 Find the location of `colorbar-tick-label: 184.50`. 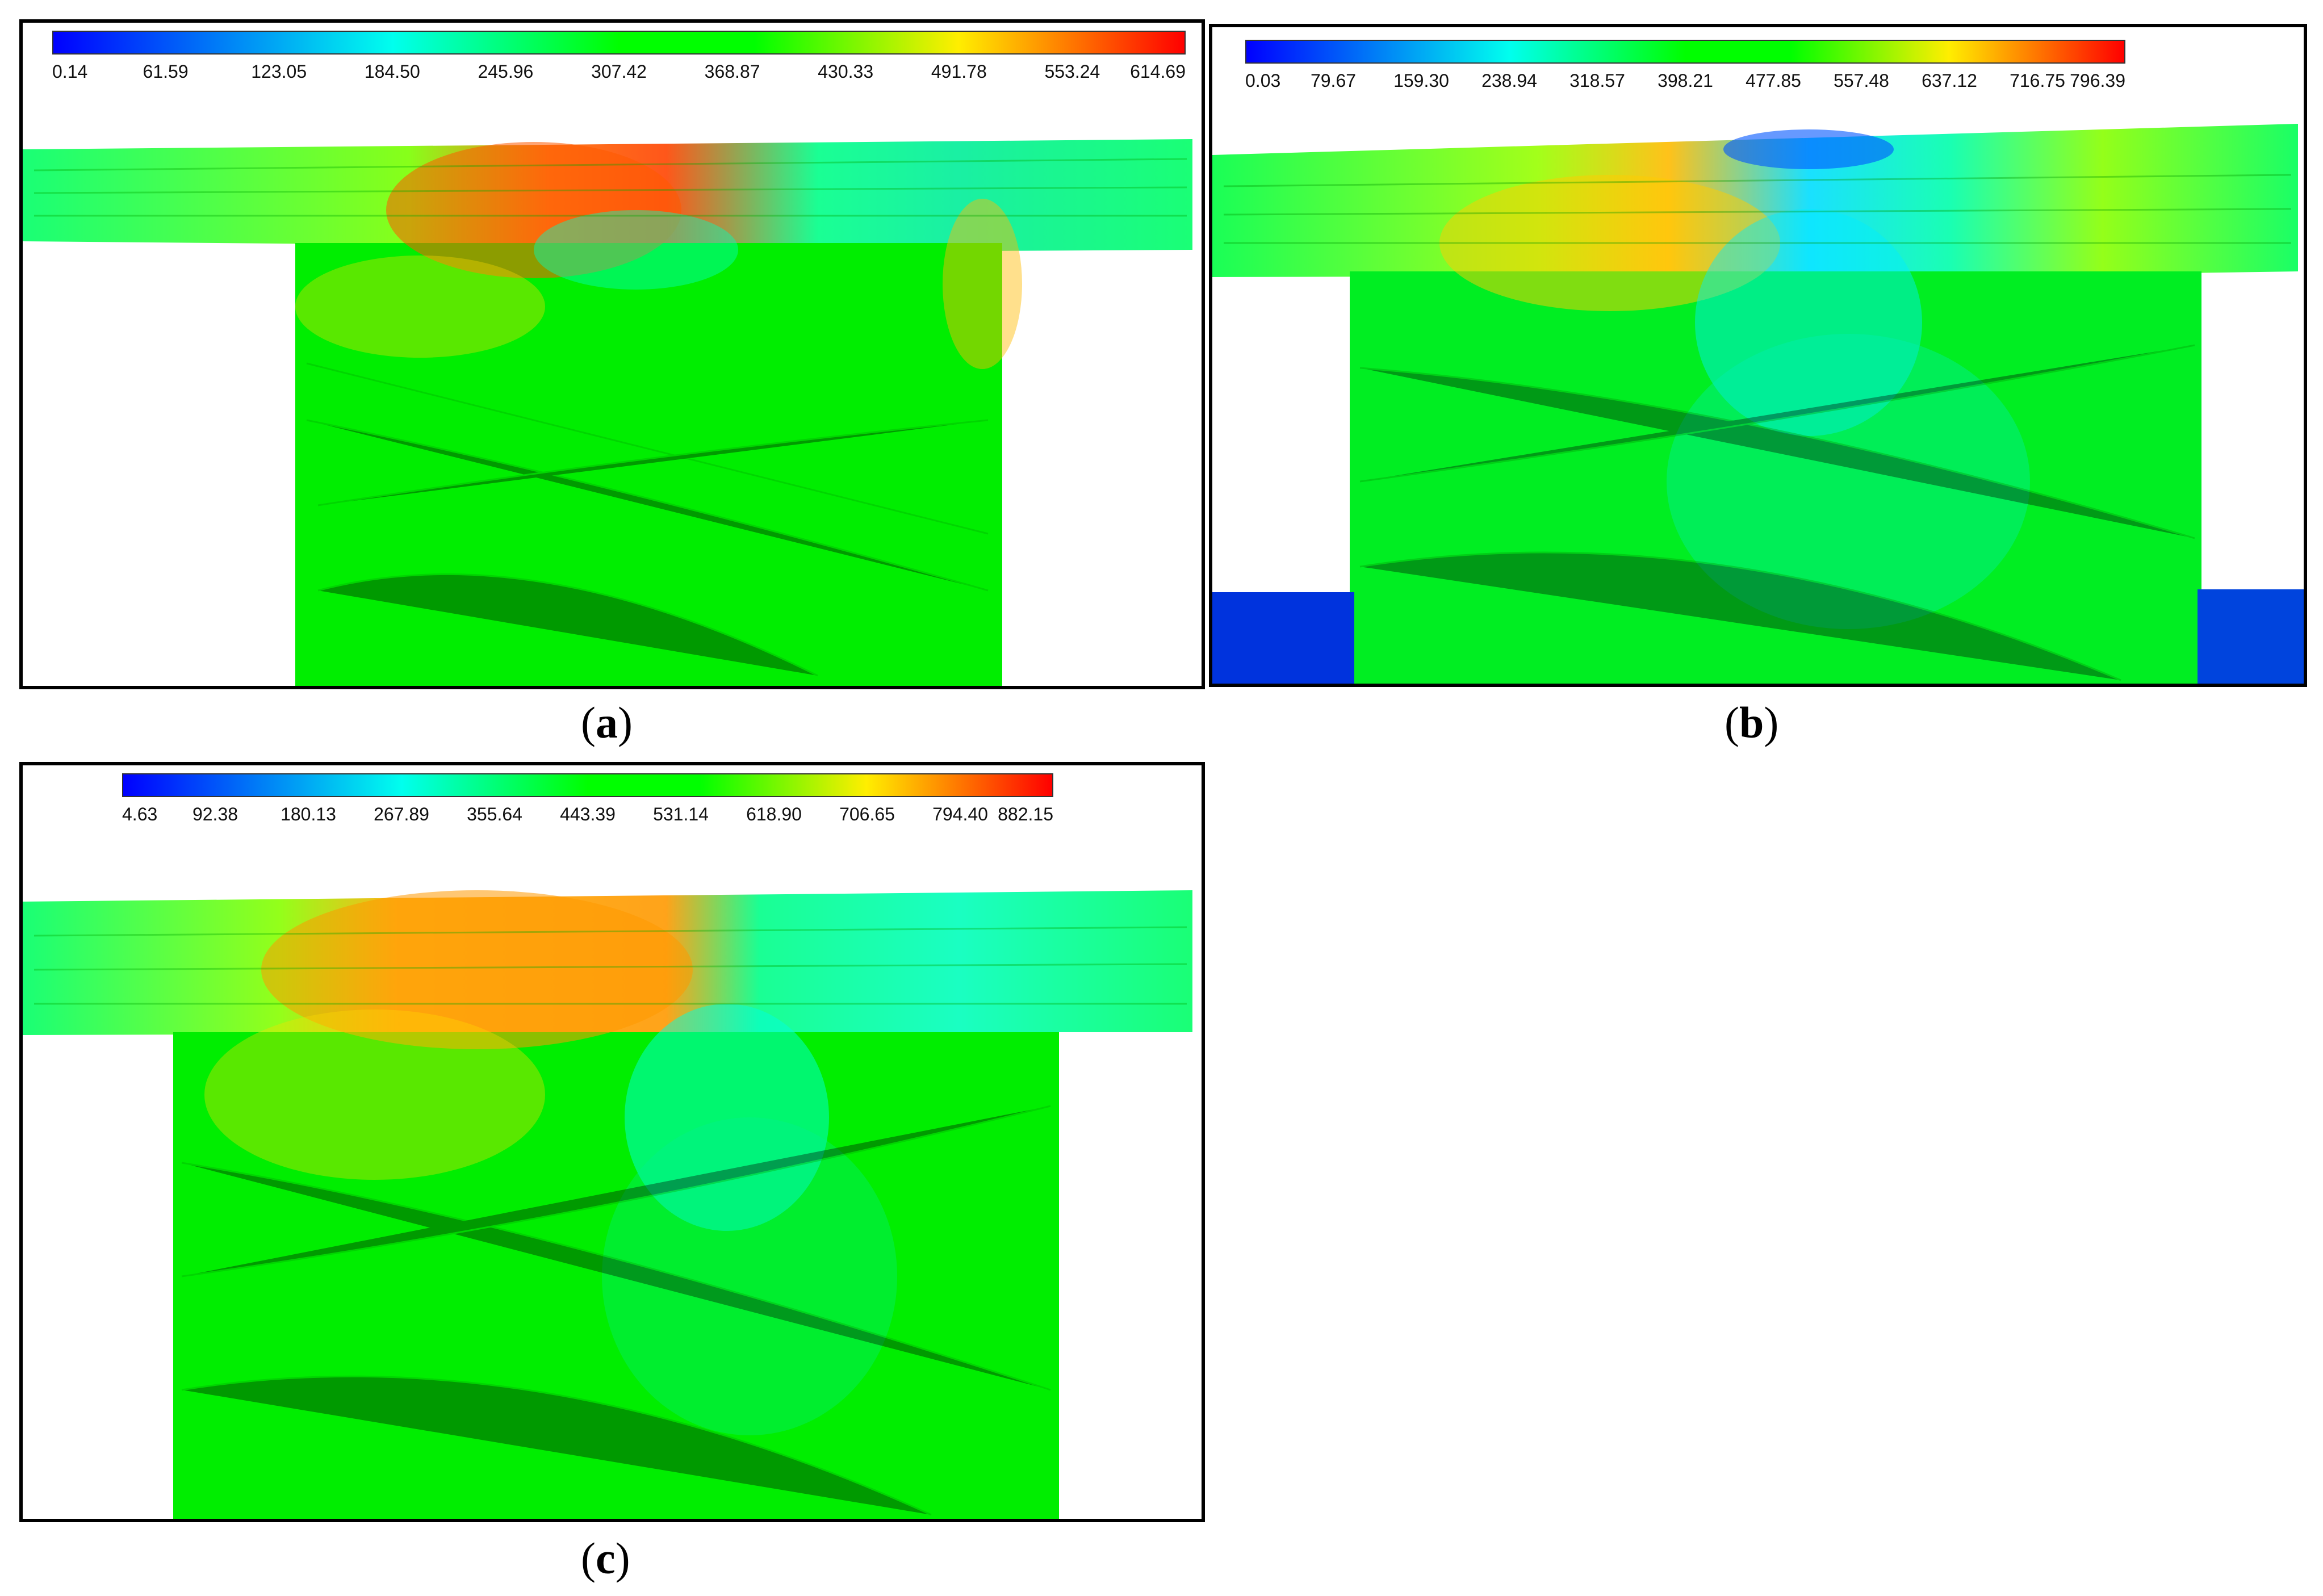

colorbar-tick-label: 184.50 is located at coordinates (392, 71).